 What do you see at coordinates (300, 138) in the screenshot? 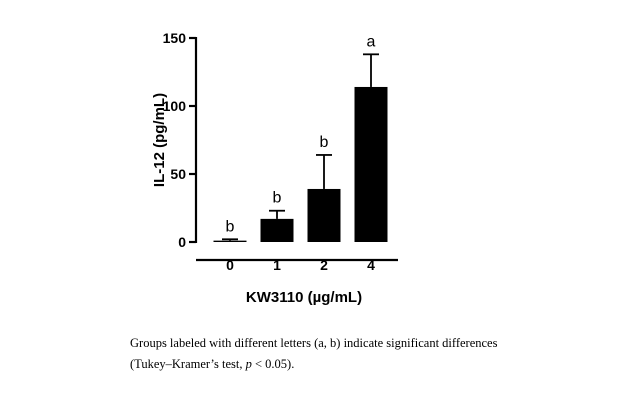
I see `bars: b b b a` at bounding box center [300, 138].